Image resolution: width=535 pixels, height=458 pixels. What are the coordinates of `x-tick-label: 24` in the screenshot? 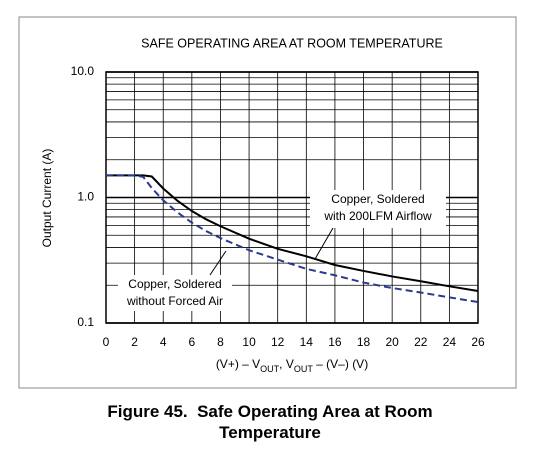 It's located at (450, 342).